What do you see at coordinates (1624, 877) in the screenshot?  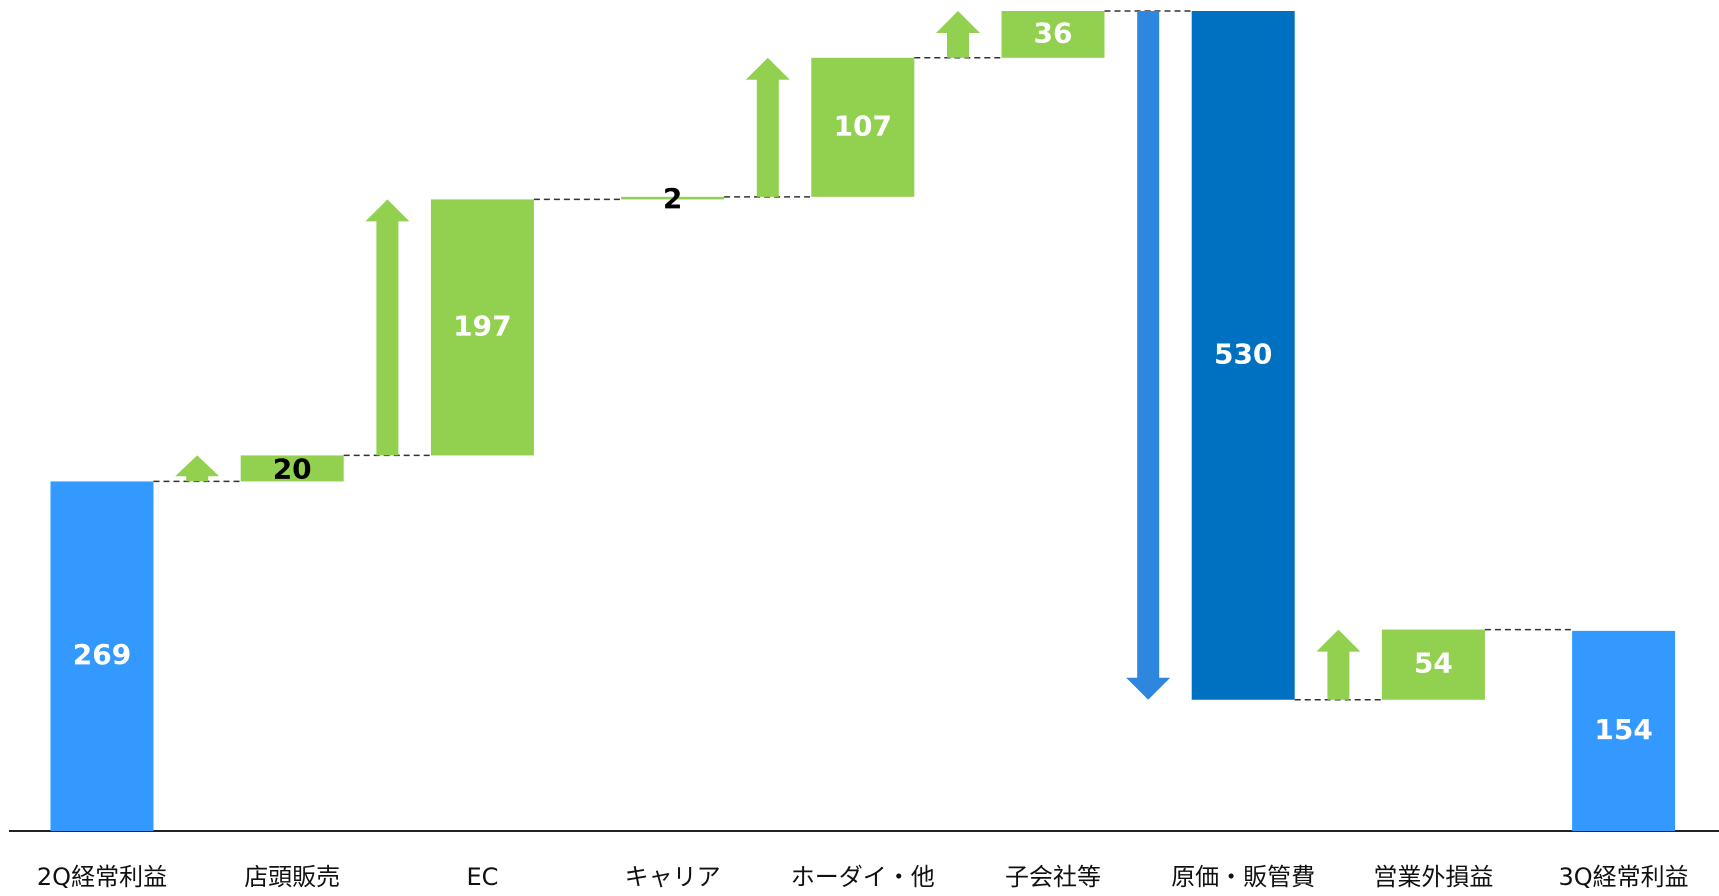 I see `category-label: 3Q経常利益` at bounding box center [1624, 877].